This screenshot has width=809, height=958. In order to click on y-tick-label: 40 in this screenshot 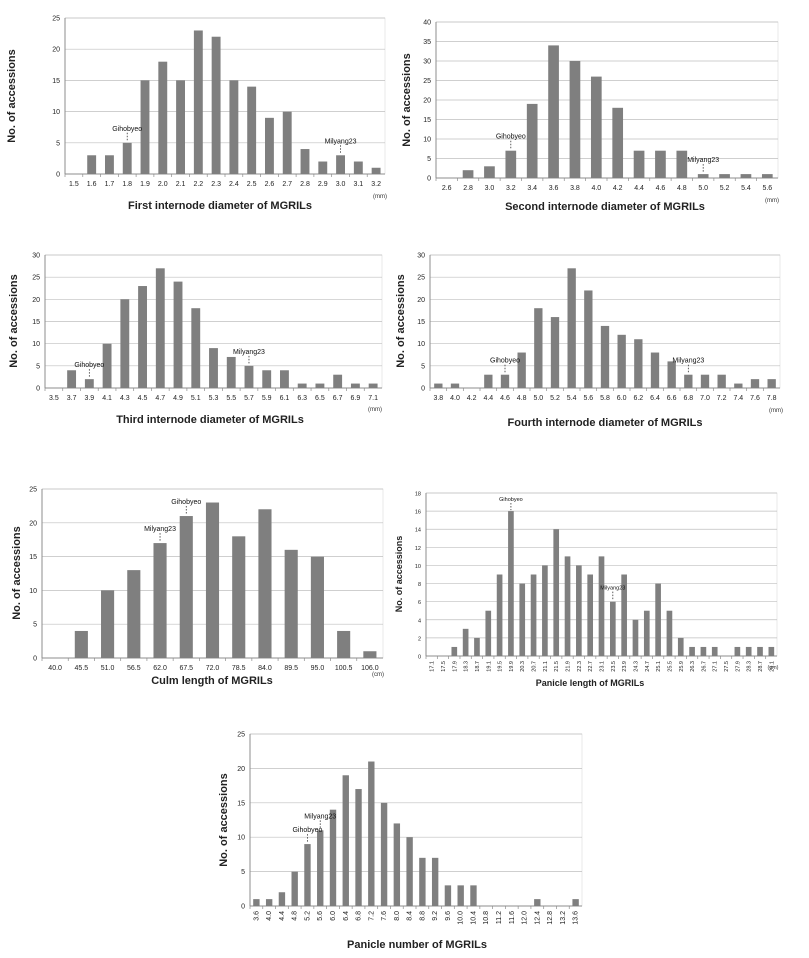, I will do `click(427, 23)`.